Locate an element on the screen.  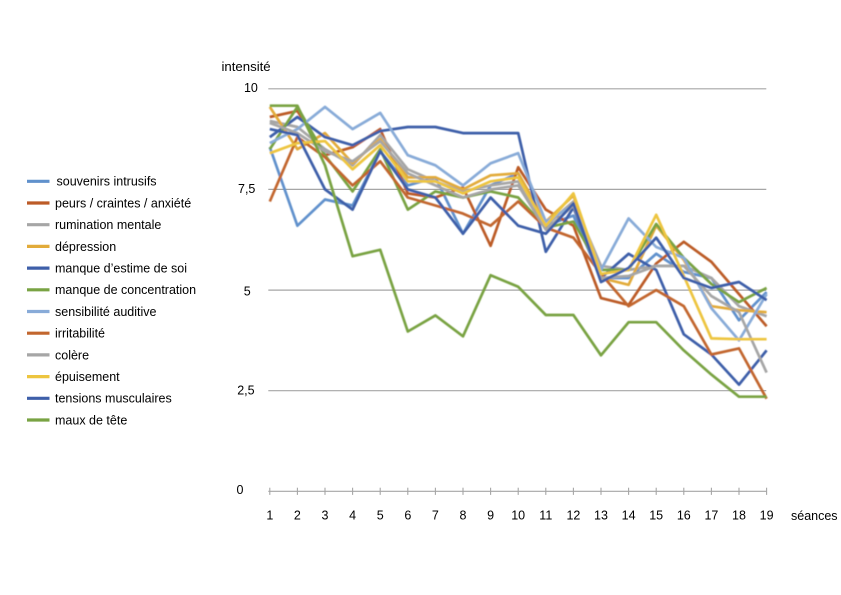
svg-text: 7 is located at coordinates (435, 516).